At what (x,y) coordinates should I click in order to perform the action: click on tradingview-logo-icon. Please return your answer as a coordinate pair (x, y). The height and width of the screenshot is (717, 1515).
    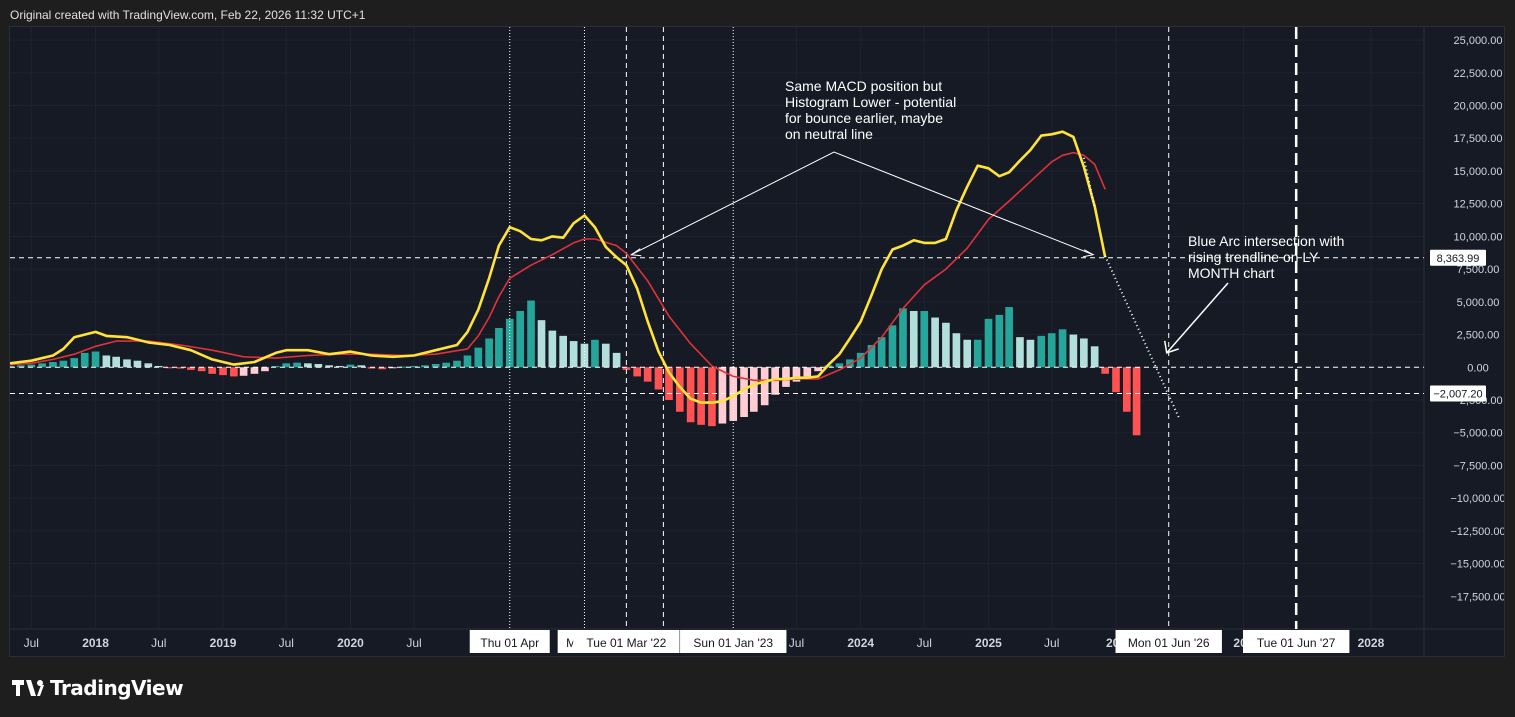
    Looking at the image, I should click on (28, 688).